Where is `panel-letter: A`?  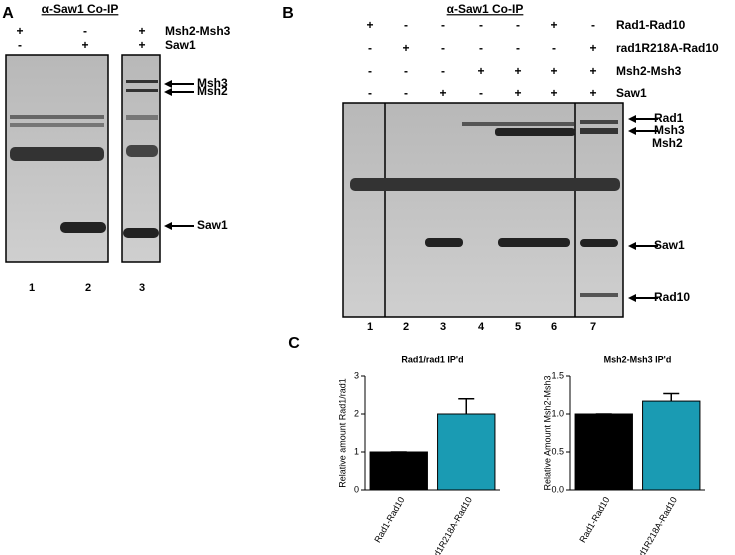
panel-letter: A is located at coordinates (8, 13).